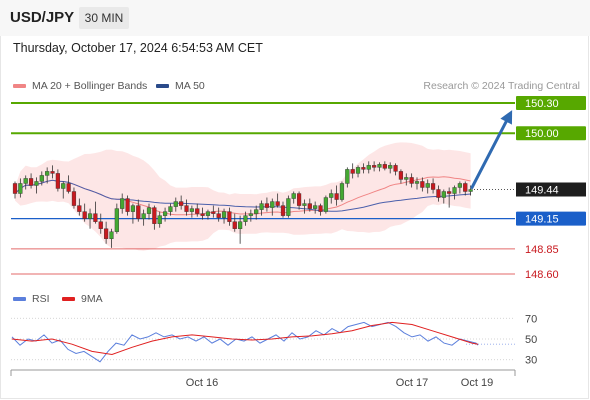 This screenshot has width=590, height=400. I want to click on ma50-line, so click(242, 195).